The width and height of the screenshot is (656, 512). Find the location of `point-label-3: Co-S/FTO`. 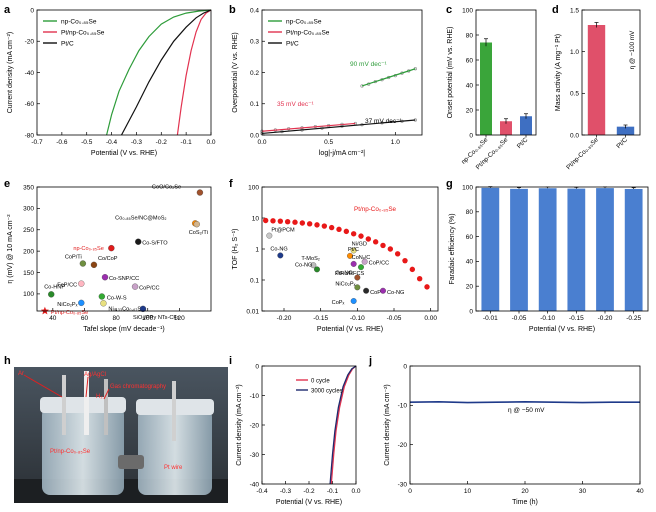

point-label-3: Co-S/FTO is located at coordinates (155, 244).